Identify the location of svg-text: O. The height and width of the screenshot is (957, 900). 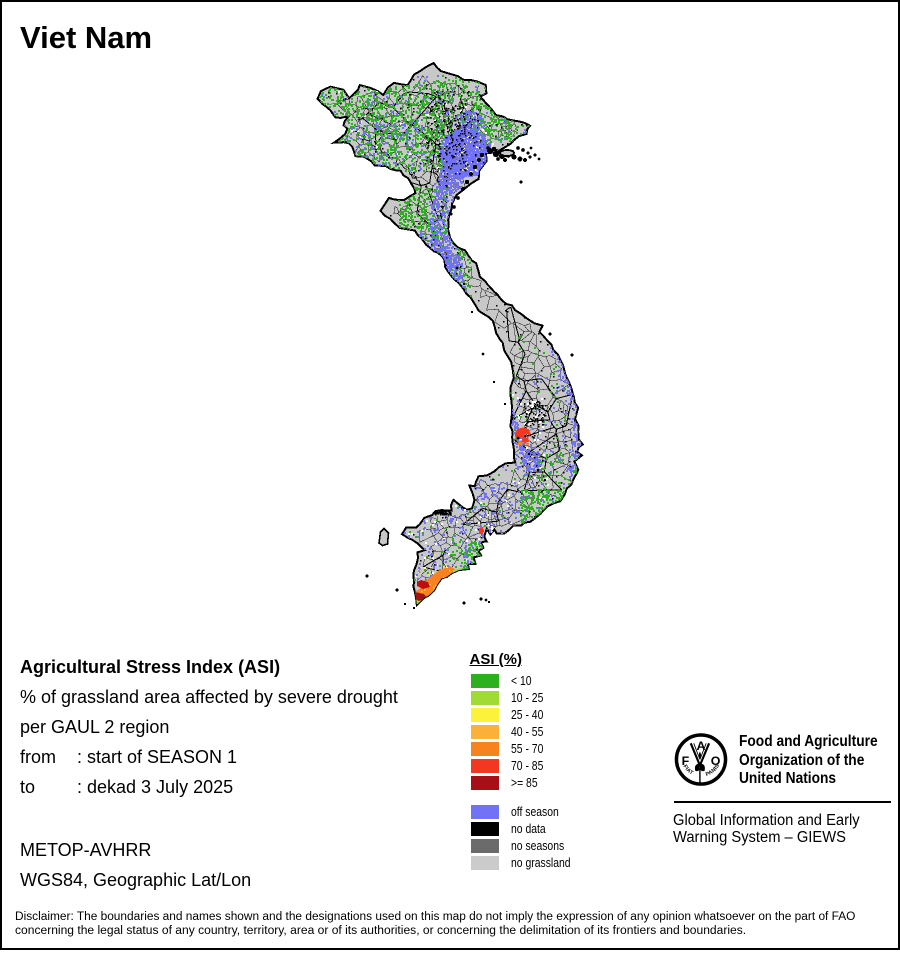
(716, 761).